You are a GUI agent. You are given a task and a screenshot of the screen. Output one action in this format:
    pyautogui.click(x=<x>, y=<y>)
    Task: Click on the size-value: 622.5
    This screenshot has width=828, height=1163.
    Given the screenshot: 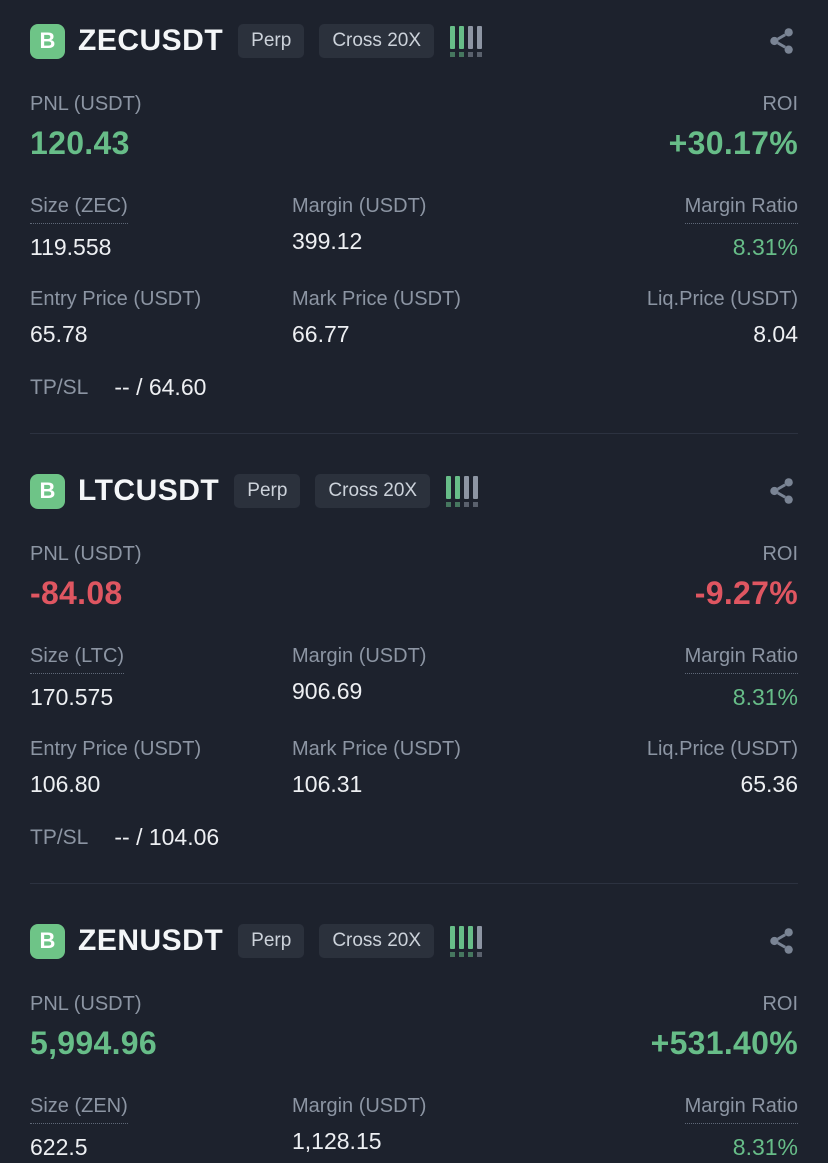 What is the action you would take?
    pyautogui.click(x=59, y=1147)
    